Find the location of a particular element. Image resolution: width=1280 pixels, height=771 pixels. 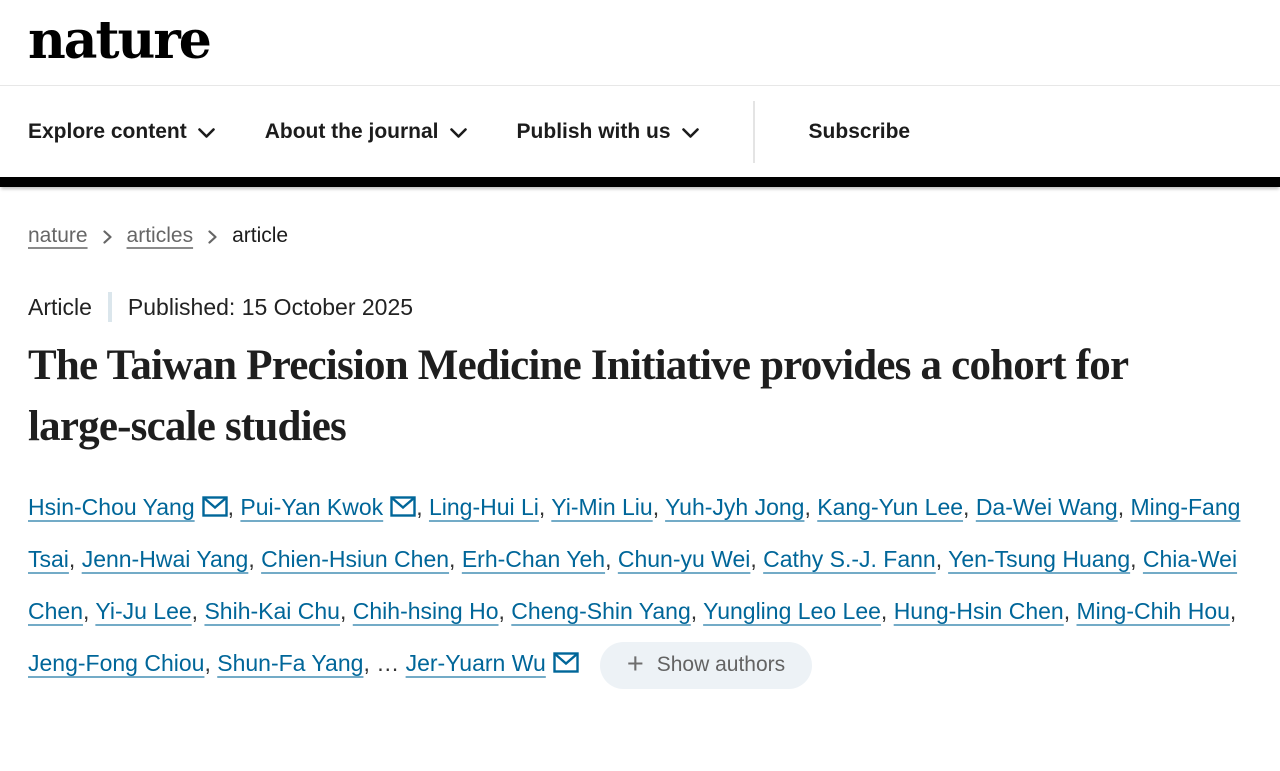

author-link: Chun-yu Wei is located at coordinates (684, 559).